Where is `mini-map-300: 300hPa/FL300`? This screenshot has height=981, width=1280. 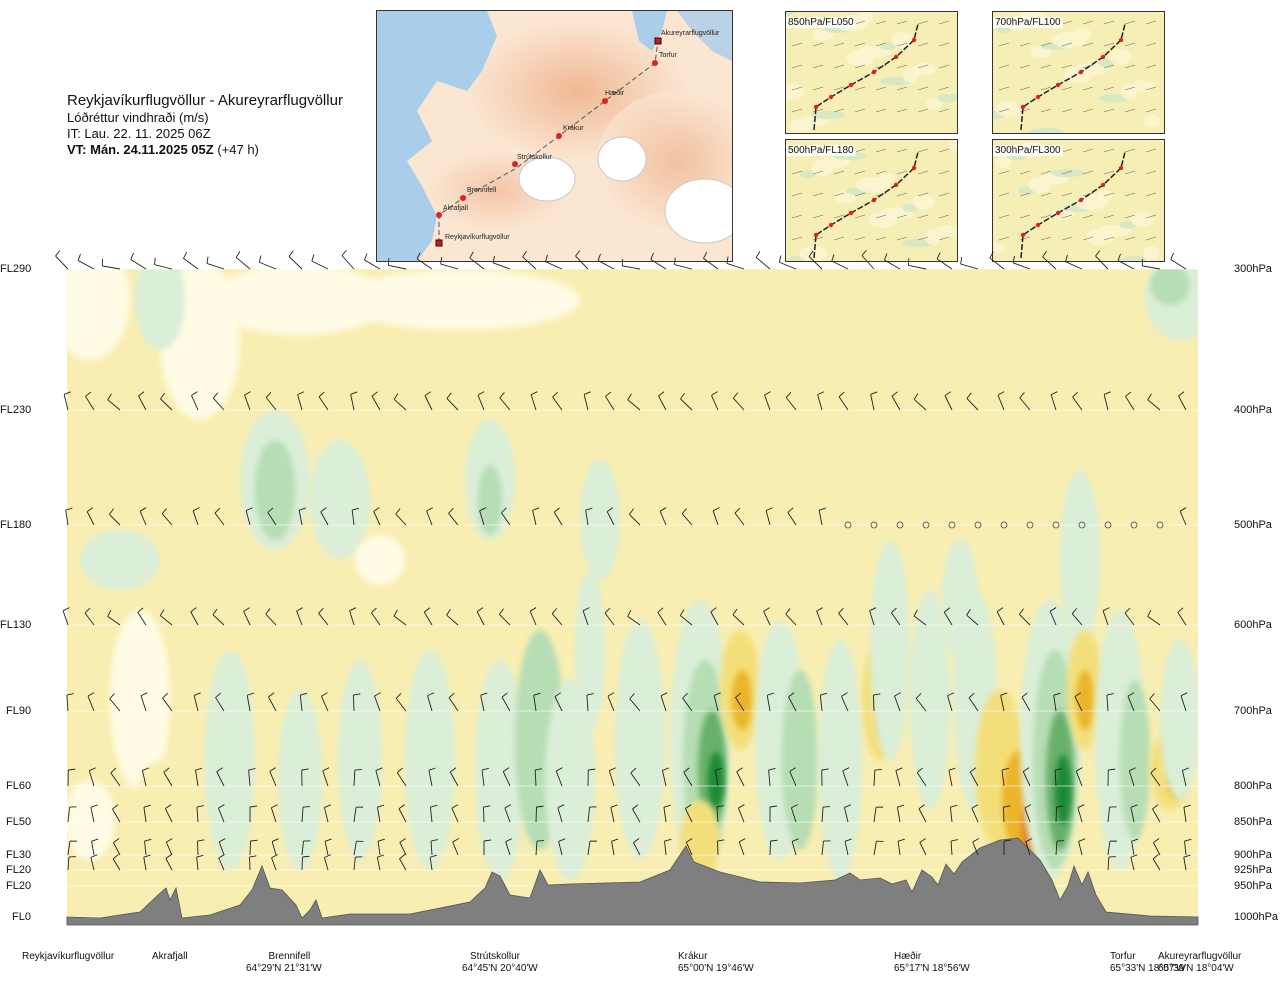 mini-map-300: 300hPa/FL300 is located at coordinates (1078, 200).